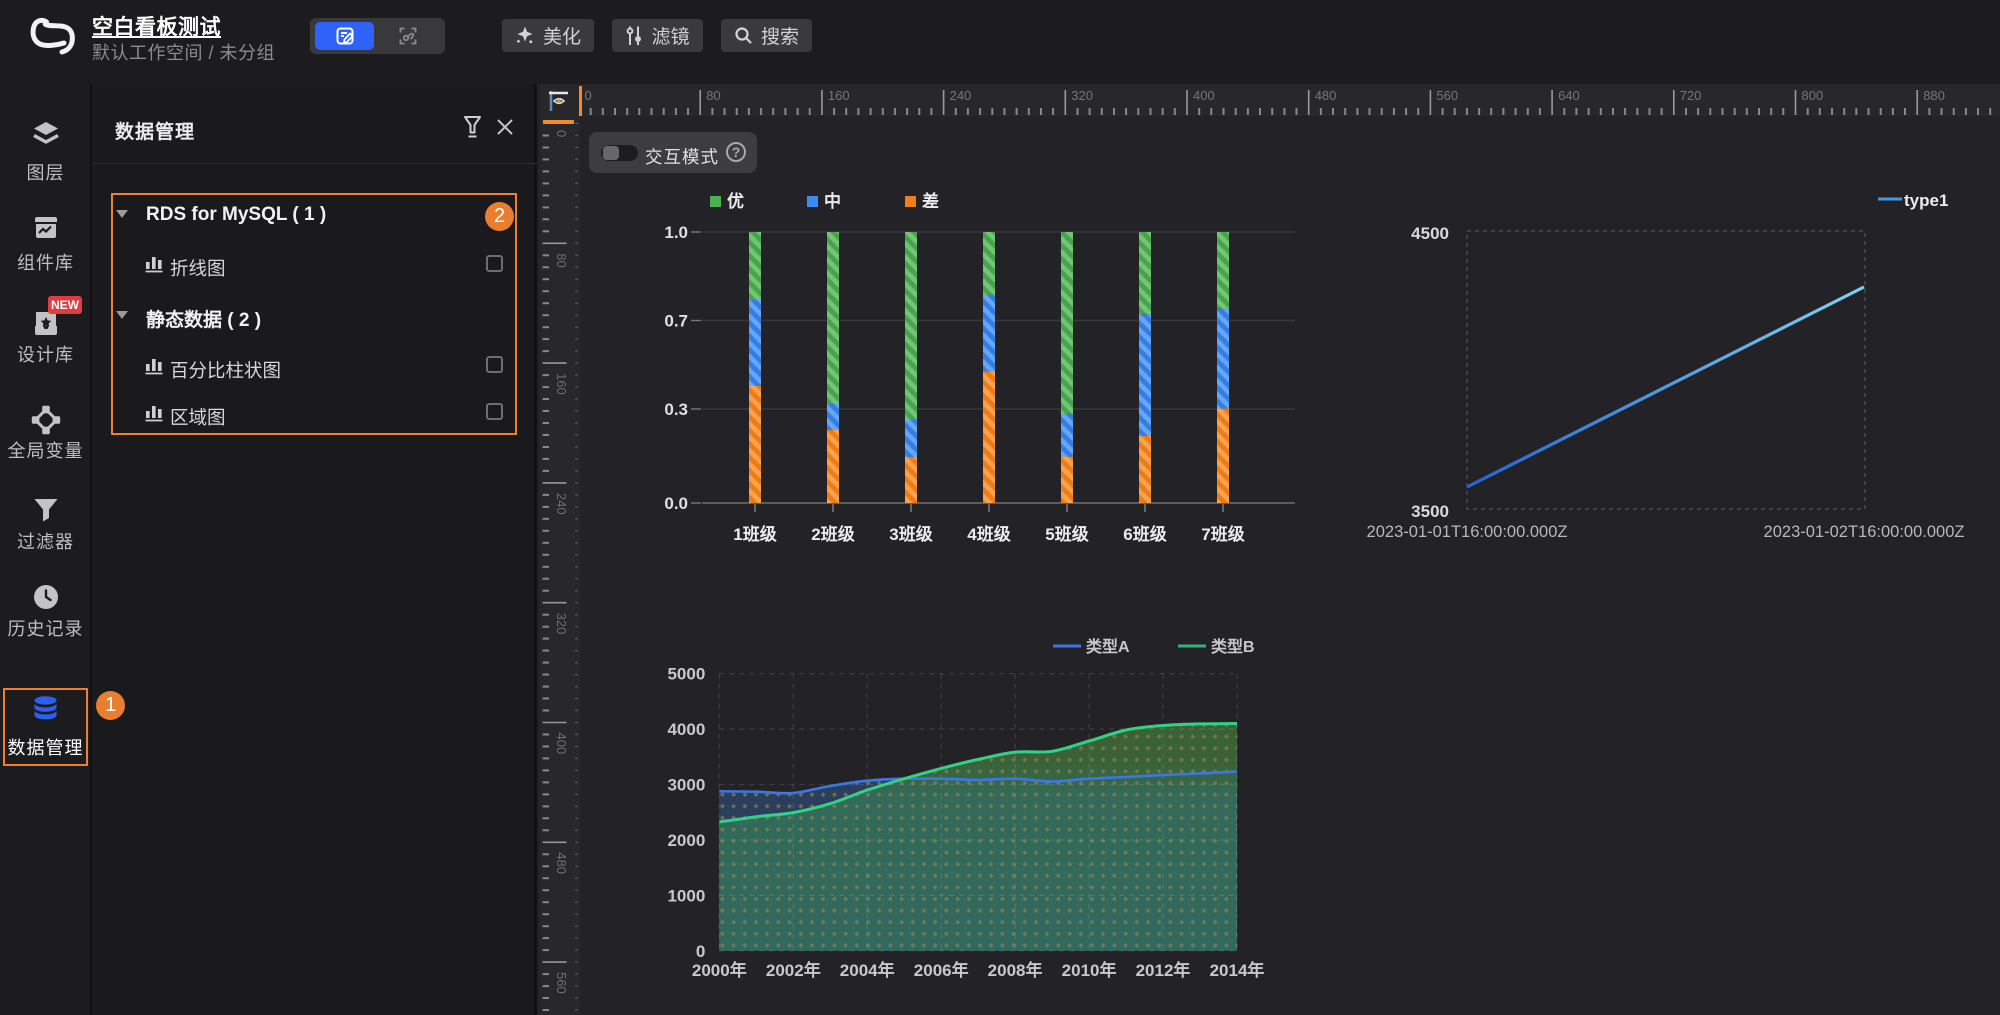  What do you see at coordinates (941, 970) in the screenshot?
I see `svg-text: 2006年` at bounding box center [941, 970].